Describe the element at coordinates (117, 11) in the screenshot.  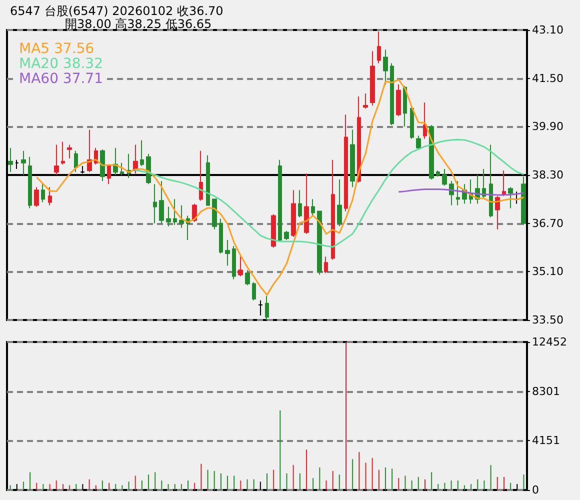
I see `chart-title: 6547 台股(6547) 20260102 收36.70` at that location.